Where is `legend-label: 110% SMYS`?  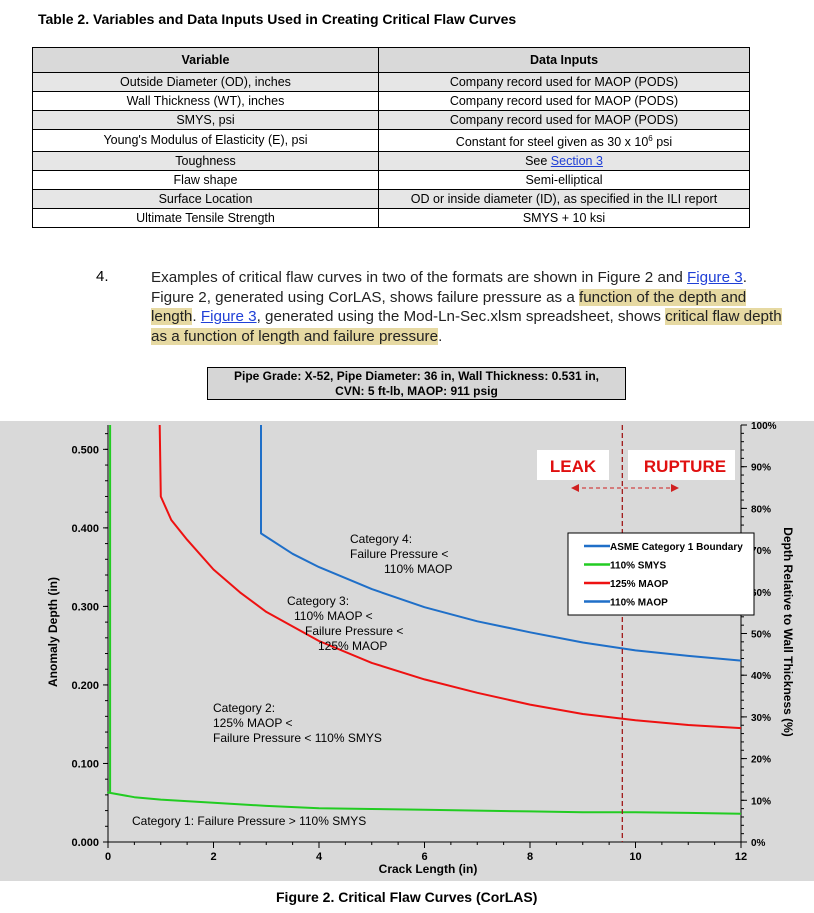 legend-label: 110% SMYS is located at coordinates (638, 566).